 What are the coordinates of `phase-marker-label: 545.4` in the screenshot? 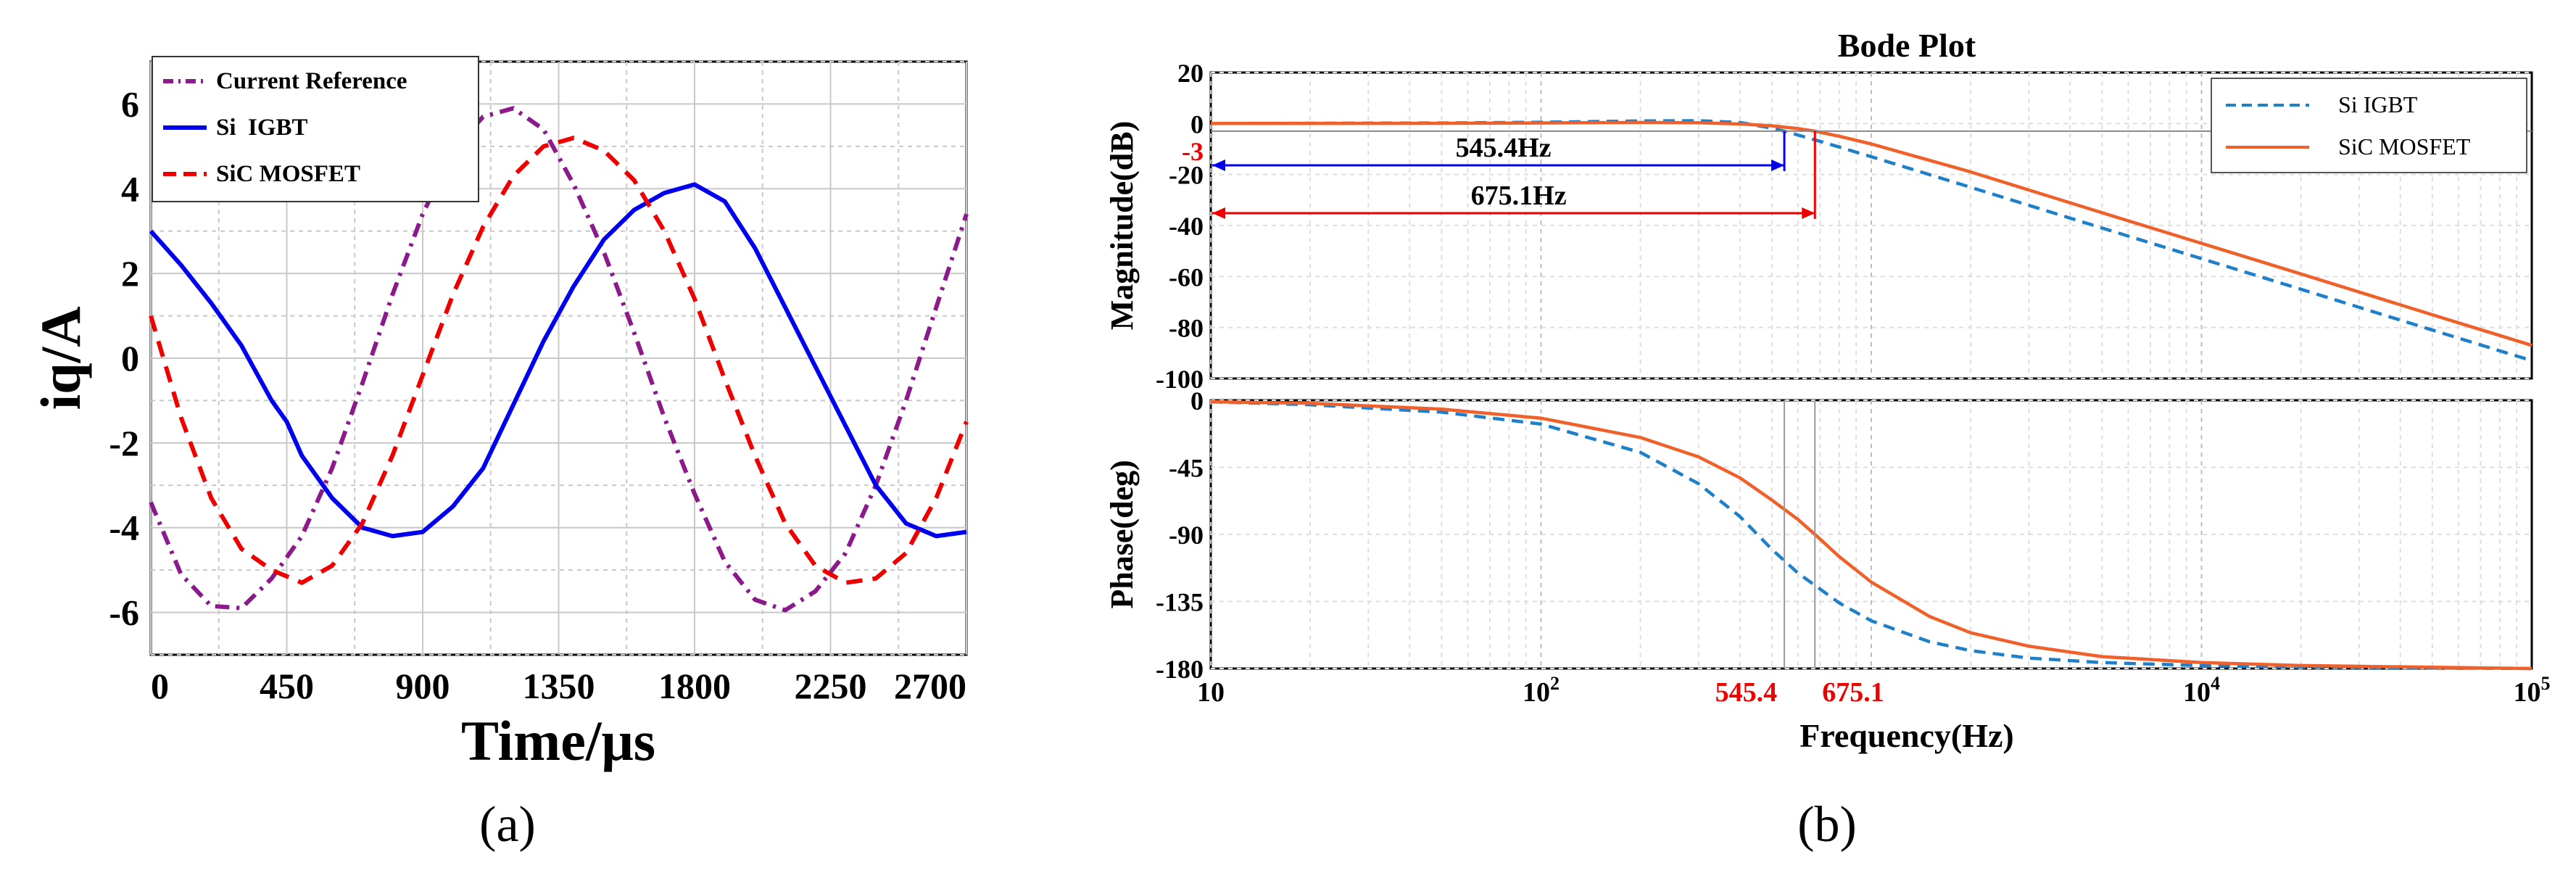 It's located at (1746, 692).